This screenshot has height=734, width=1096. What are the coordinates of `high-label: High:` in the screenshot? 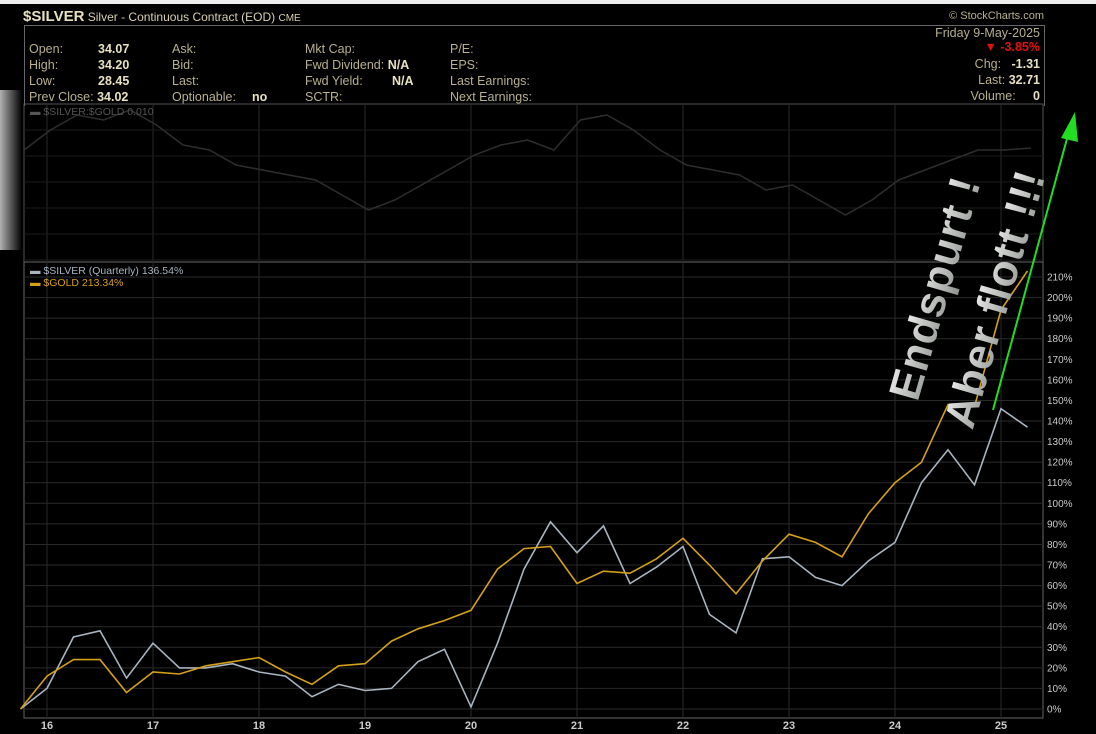 It's located at (44, 65).